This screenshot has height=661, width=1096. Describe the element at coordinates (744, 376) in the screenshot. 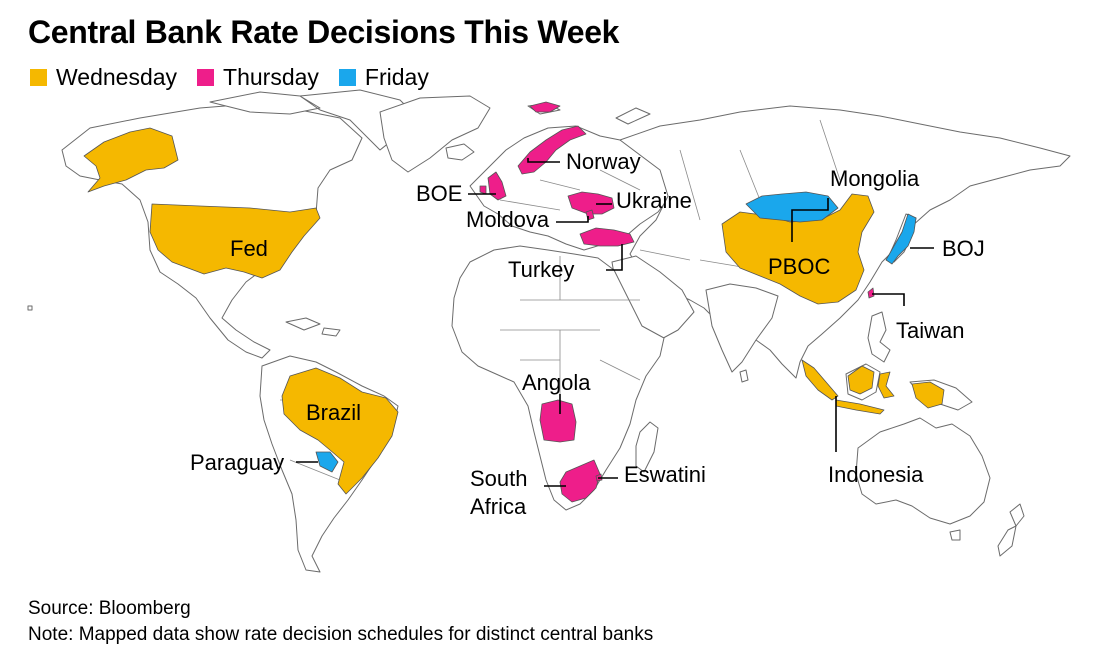

I see `land-sri-lanka` at that location.